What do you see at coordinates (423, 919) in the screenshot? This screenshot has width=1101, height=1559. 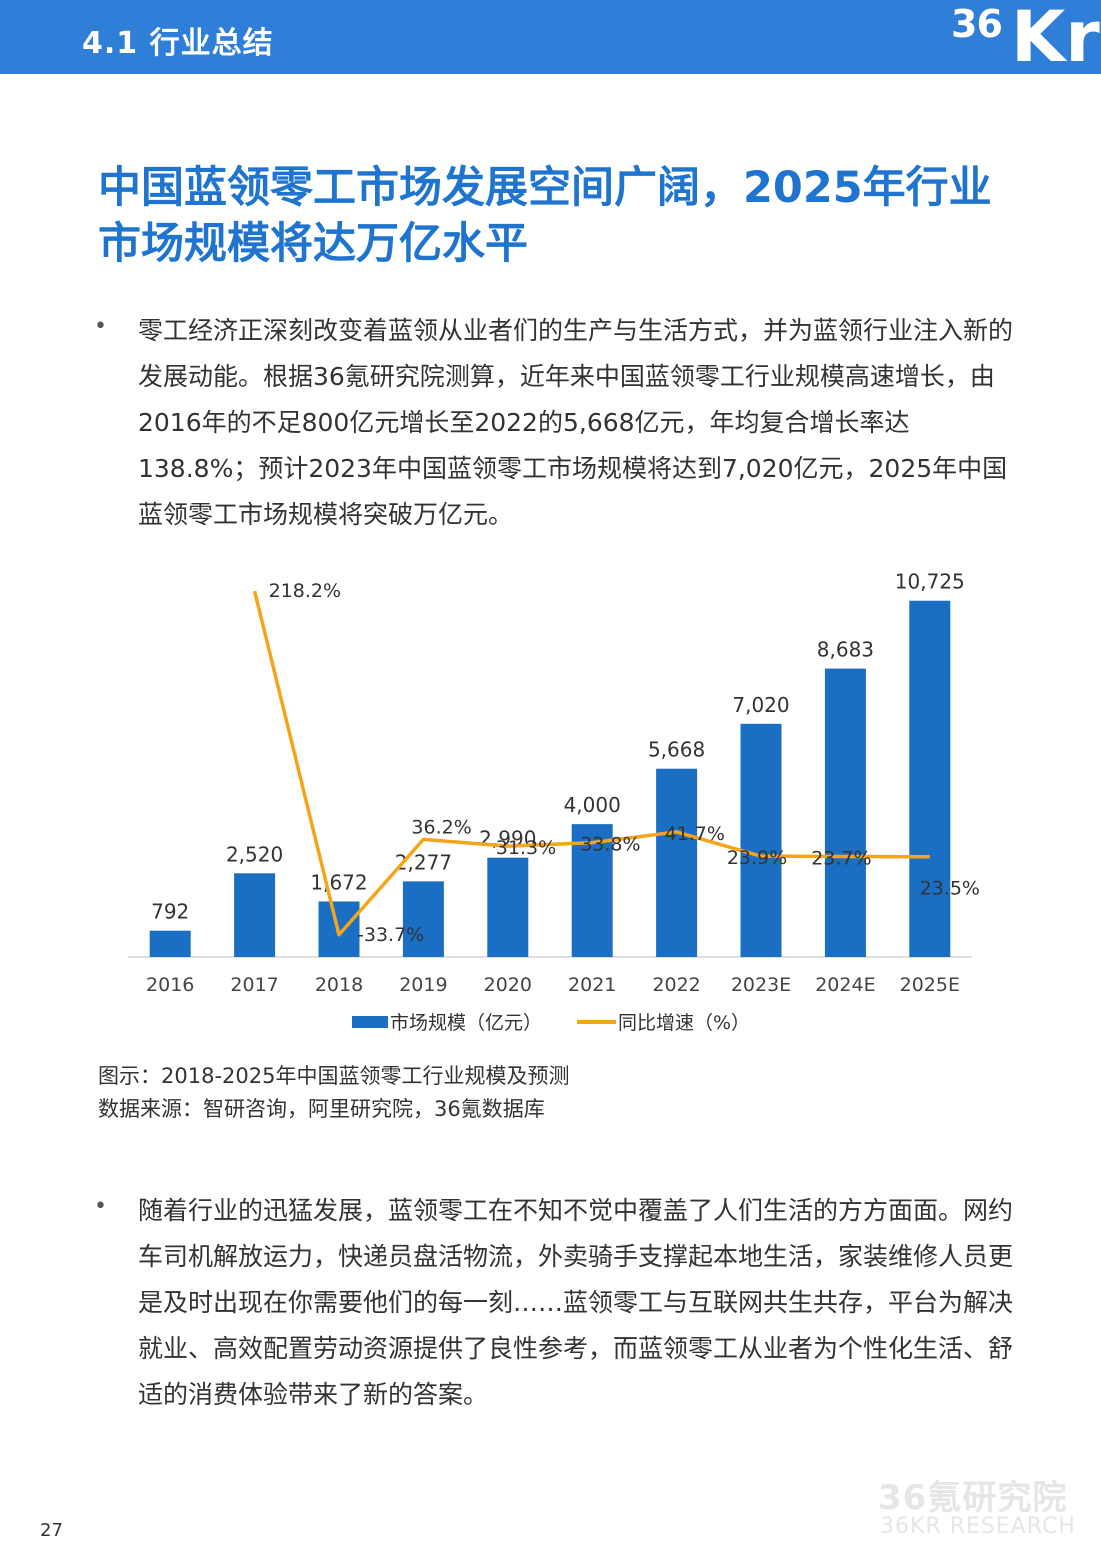 I see `bar-2019` at bounding box center [423, 919].